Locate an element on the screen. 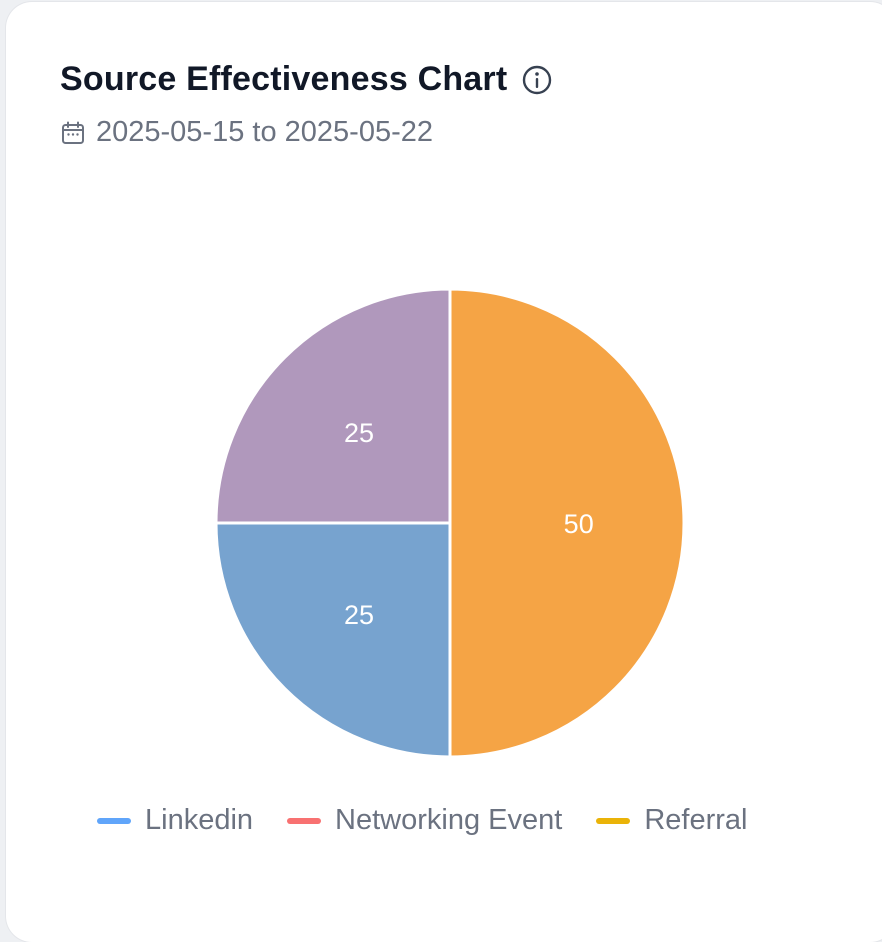 Image resolution: width=882 pixels, height=942 pixels. date-range-text: 2025-05-15 to 2025-05-22 is located at coordinates (264, 132).